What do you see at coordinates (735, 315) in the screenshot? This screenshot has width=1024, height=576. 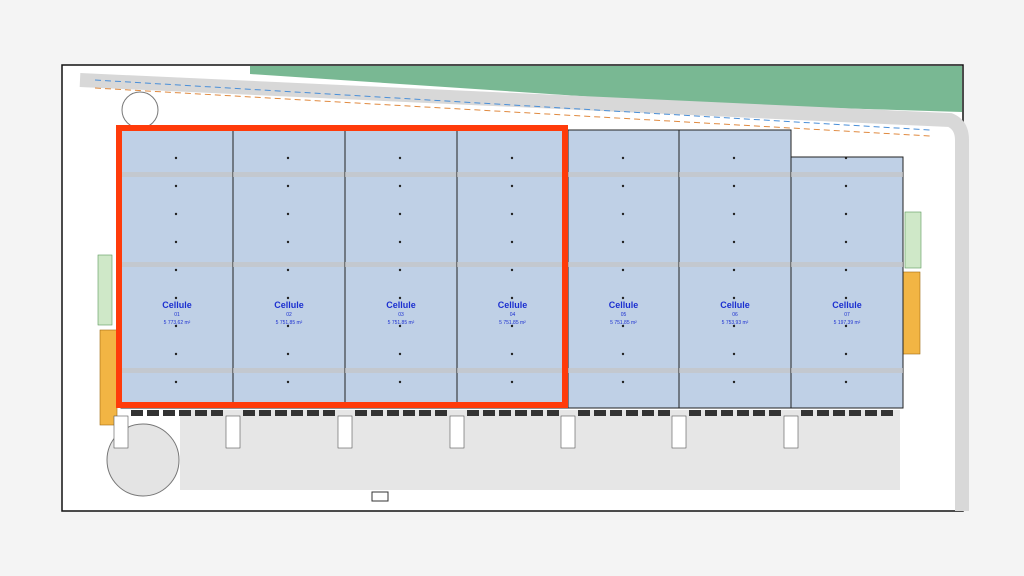 I see `cell-number: 06` at bounding box center [735, 315].